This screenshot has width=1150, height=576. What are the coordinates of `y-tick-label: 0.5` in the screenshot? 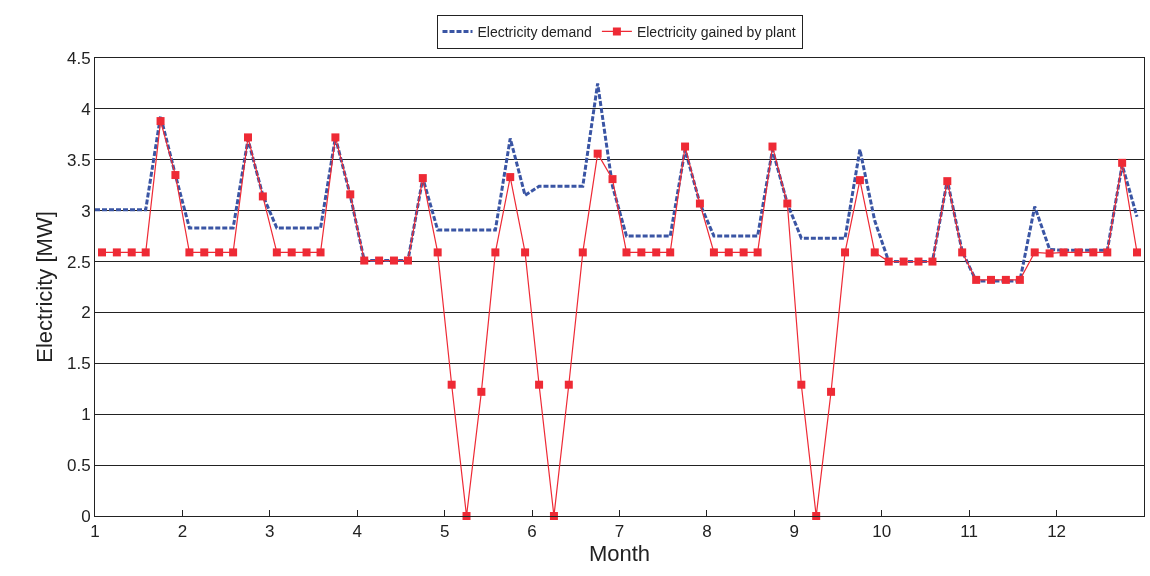 It's located at (78, 466).